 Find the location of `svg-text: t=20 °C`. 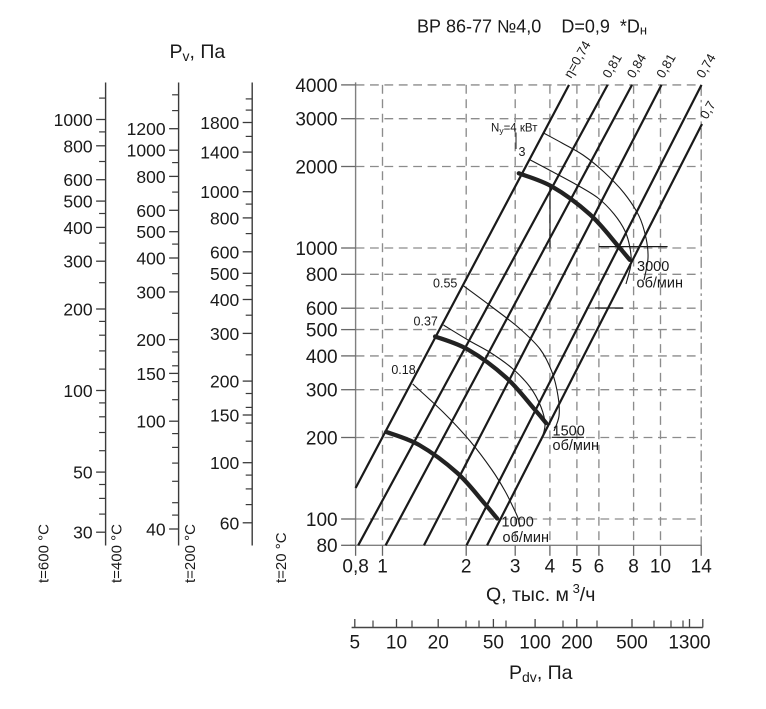

svg-text: t=20 °C is located at coordinates (281, 557).